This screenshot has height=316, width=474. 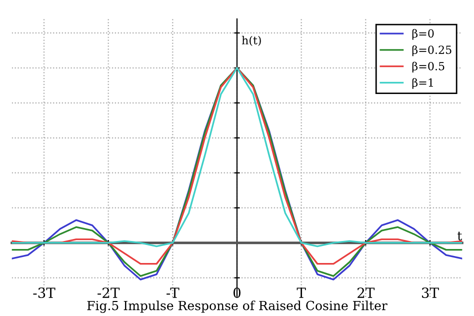 What do you see at coordinates (459, 236) in the screenshot?
I see `x-axis-title: t` at bounding box center [459, 236].